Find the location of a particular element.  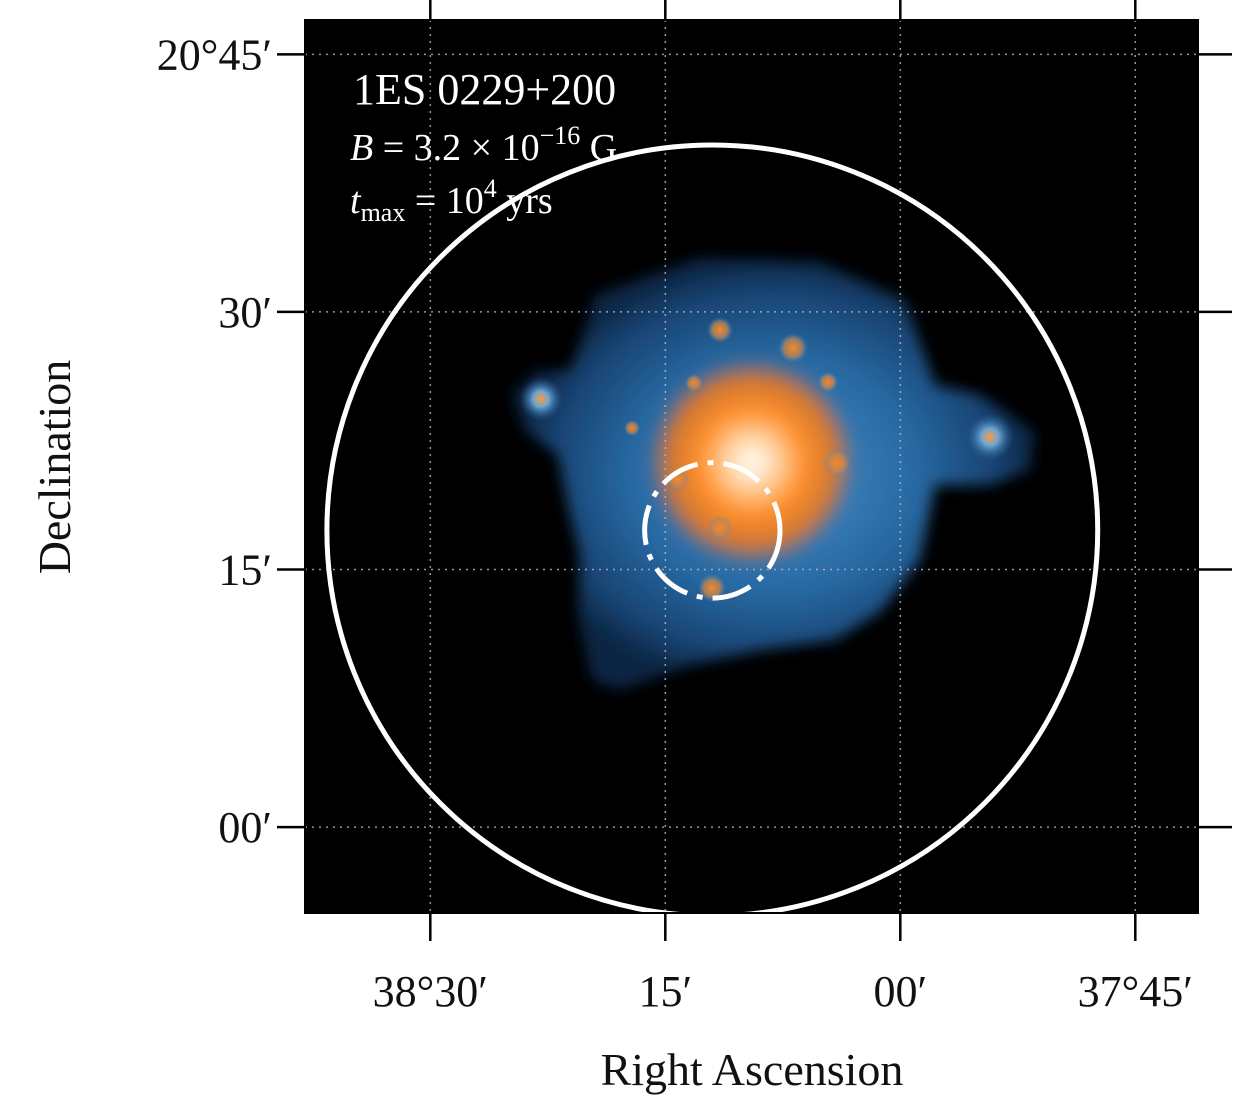

core-emission is located at coordinates (752, 462).